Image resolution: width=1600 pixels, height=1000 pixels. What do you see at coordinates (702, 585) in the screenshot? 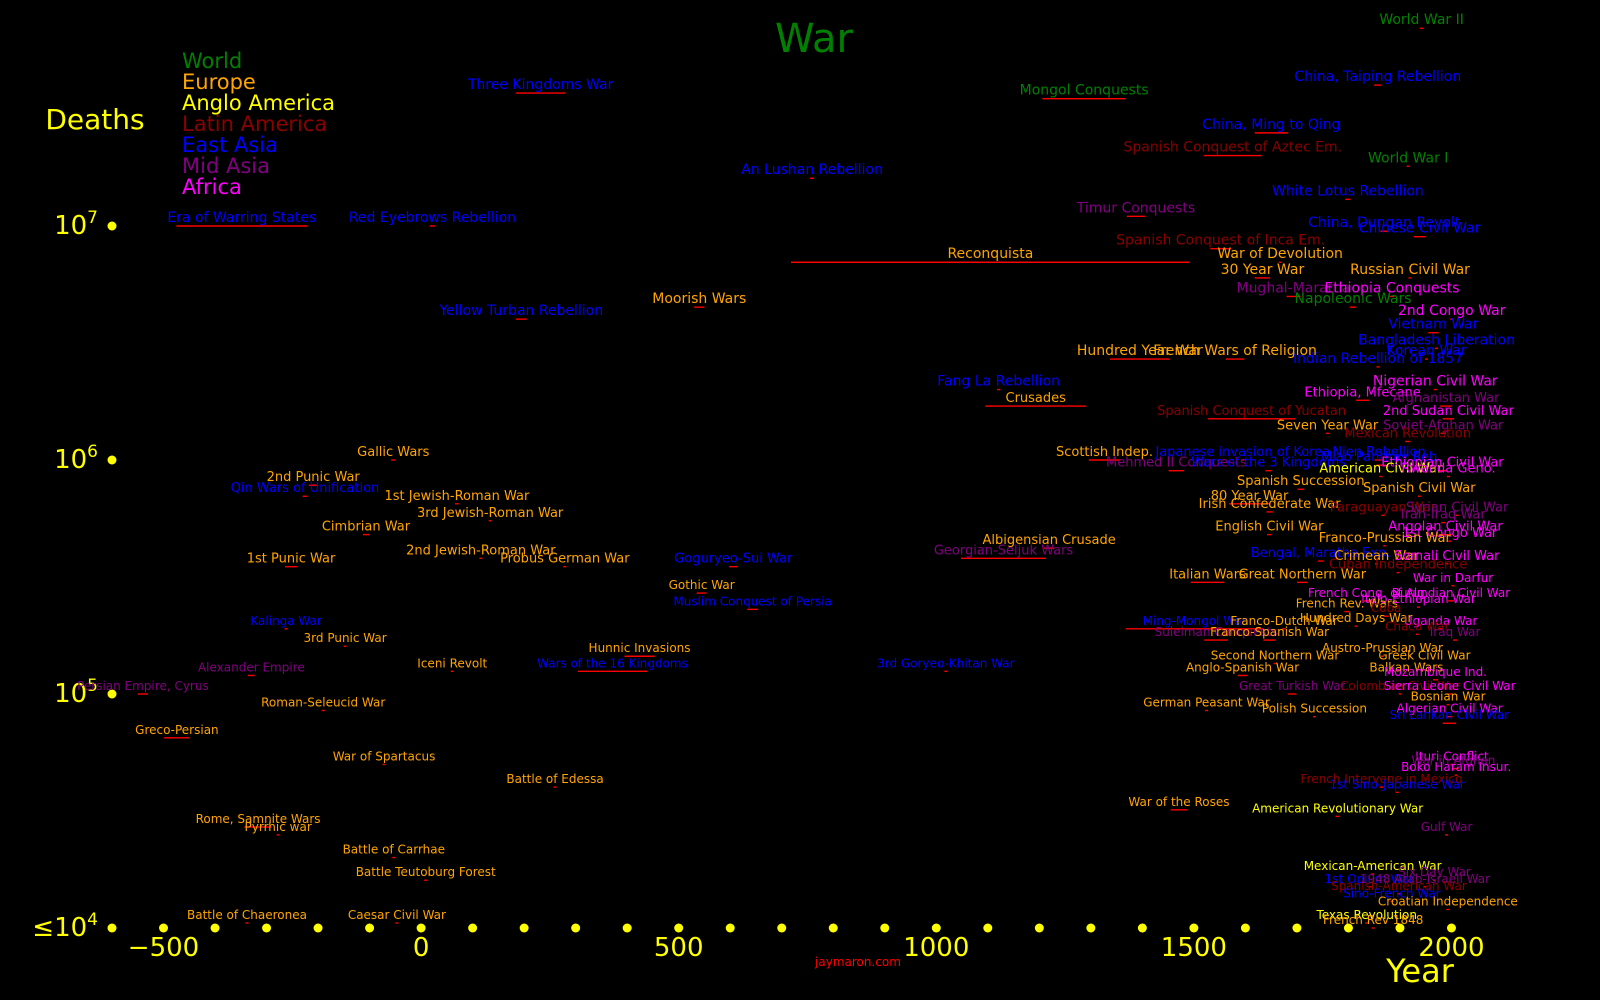
I see `war-label: Gothic War` at bounding box center [702, 585].